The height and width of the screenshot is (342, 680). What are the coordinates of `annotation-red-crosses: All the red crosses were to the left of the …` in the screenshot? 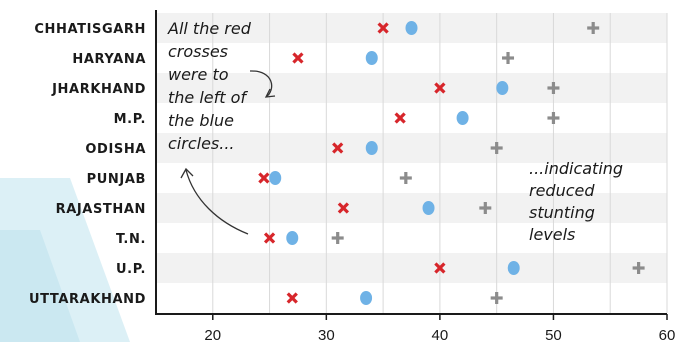 It's located at (209, 86).